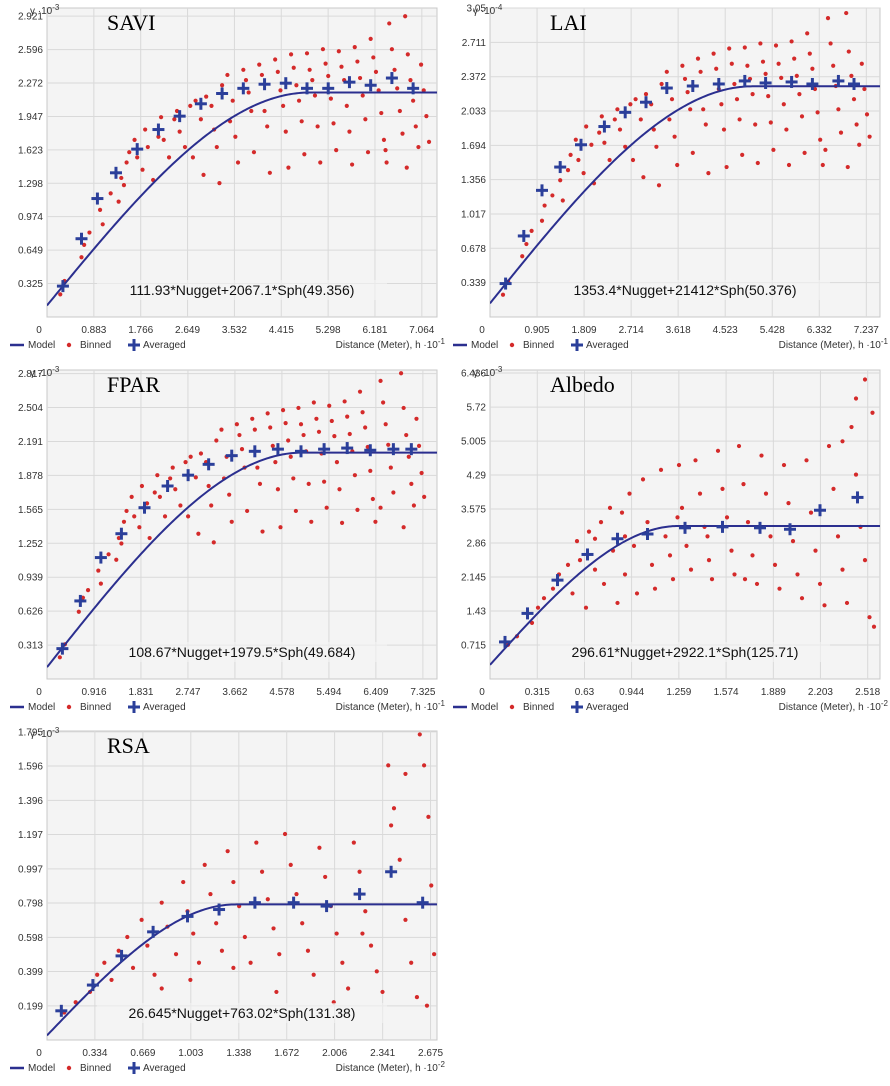 This screenshot has width=890, height=1086. What do you see at coordinates (30, 83) in the screenshot?
I see `y-tick-label: 2.272` at bounding box center [30, 83].